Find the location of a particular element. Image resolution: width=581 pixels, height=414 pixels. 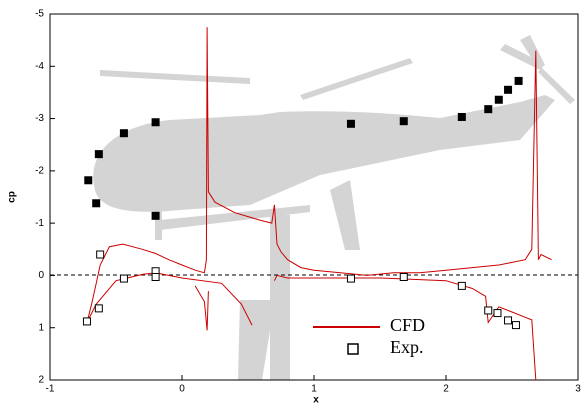

y-tick-label: 0 is located at coordinates (41, 275).